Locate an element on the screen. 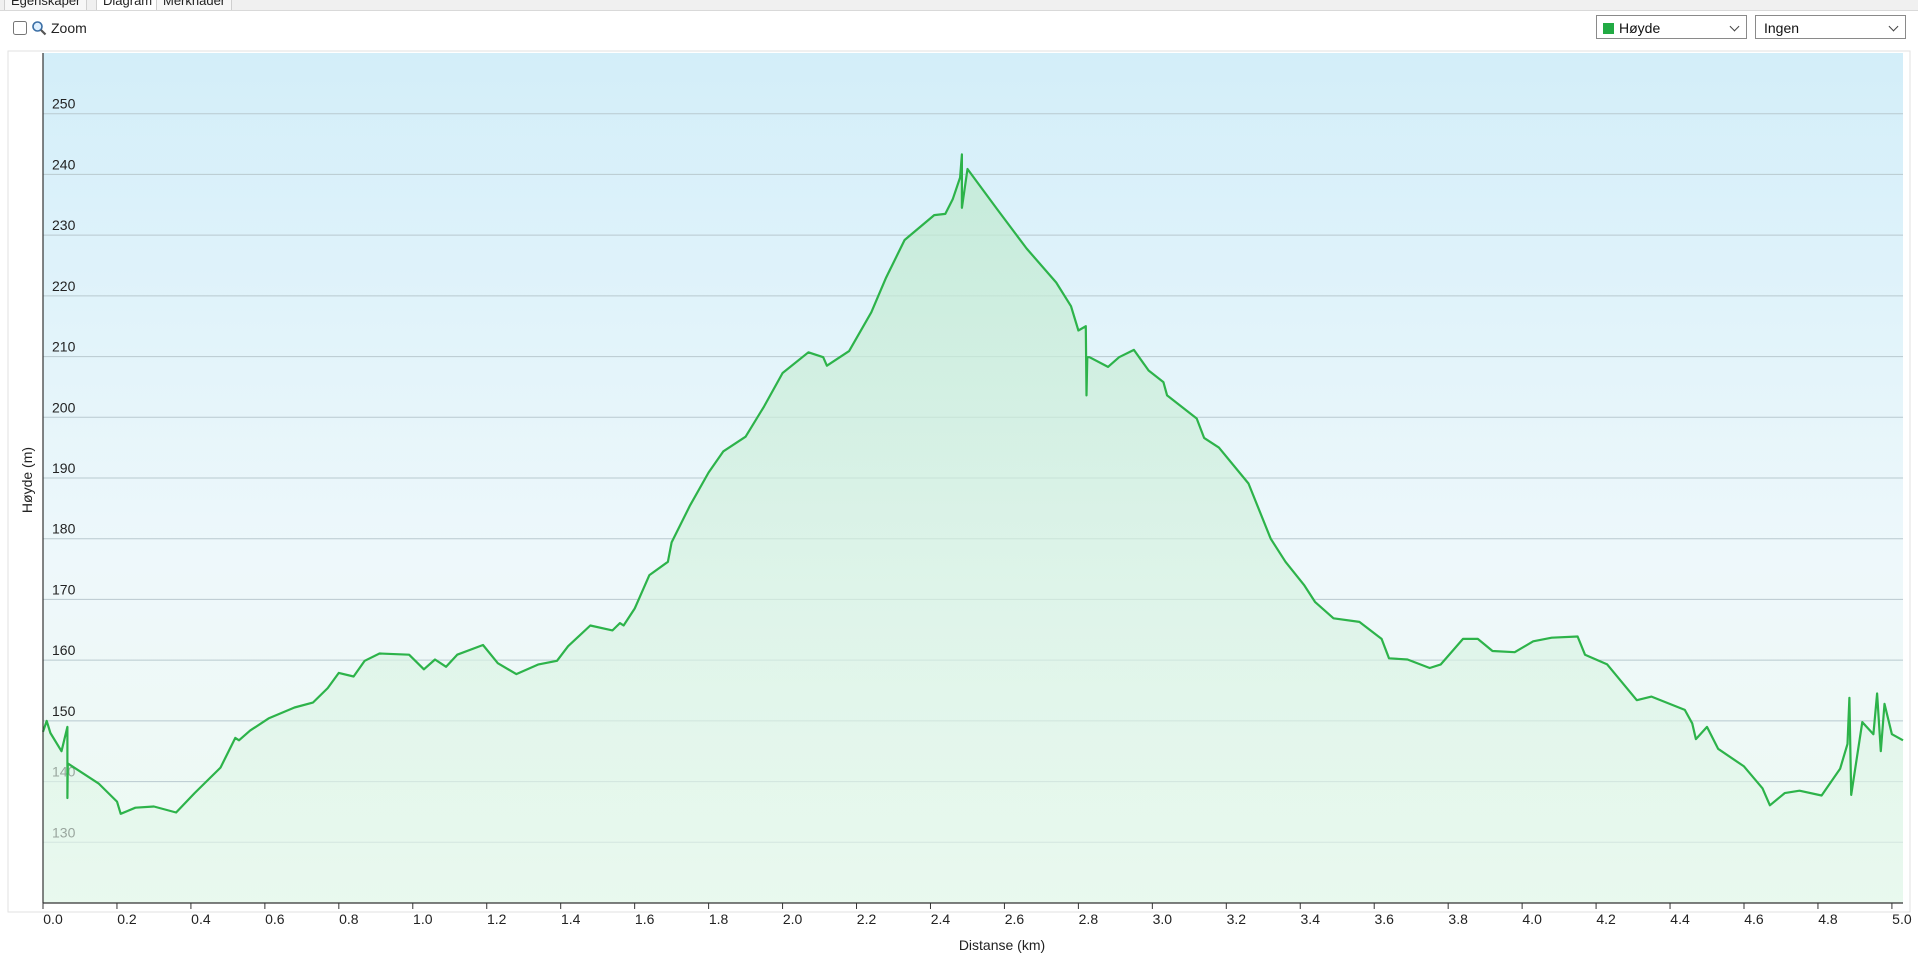  y-tick-label: 250 is located at coordinates (64, 104).